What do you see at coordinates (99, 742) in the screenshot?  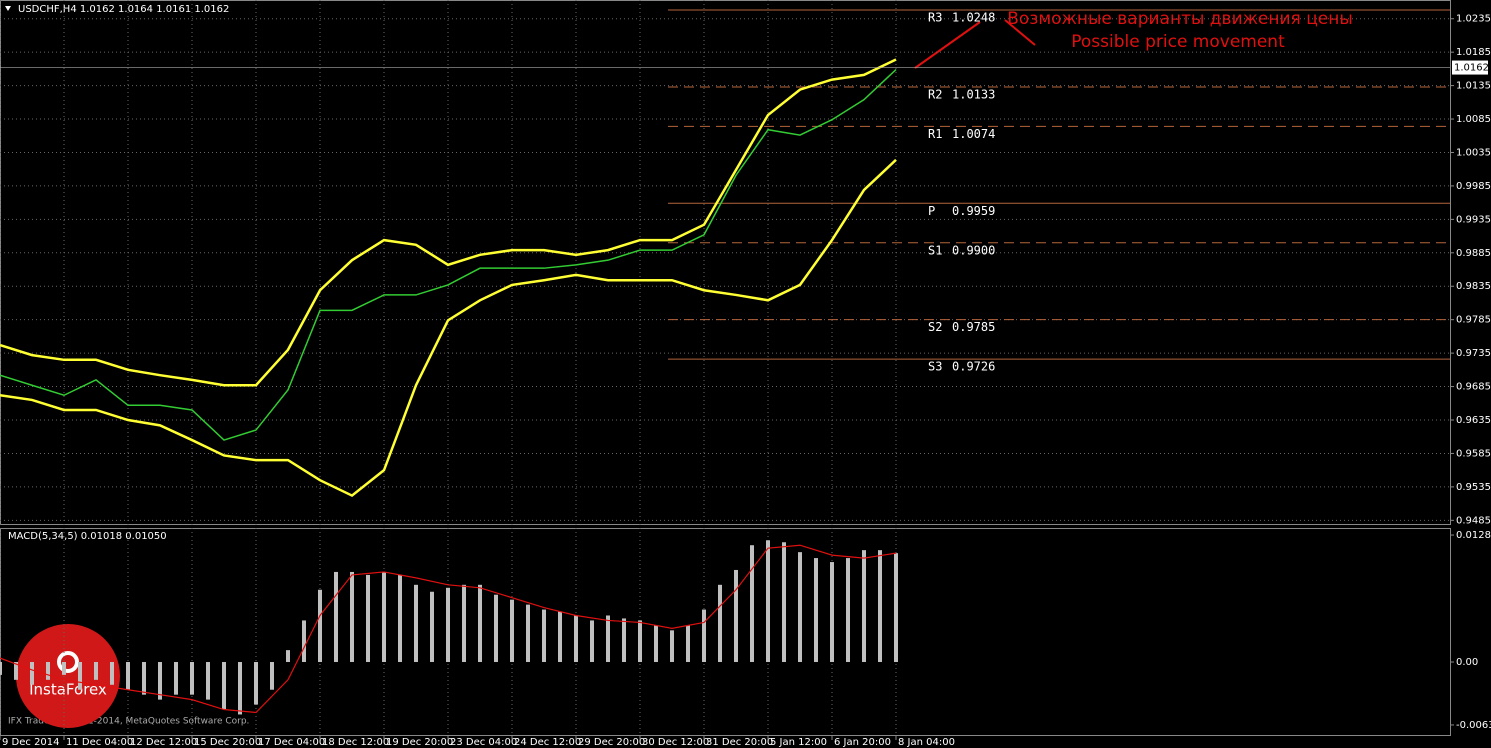 I see `x-tick-label: 11 Dec 04:00` at bounding box center [99, 742].